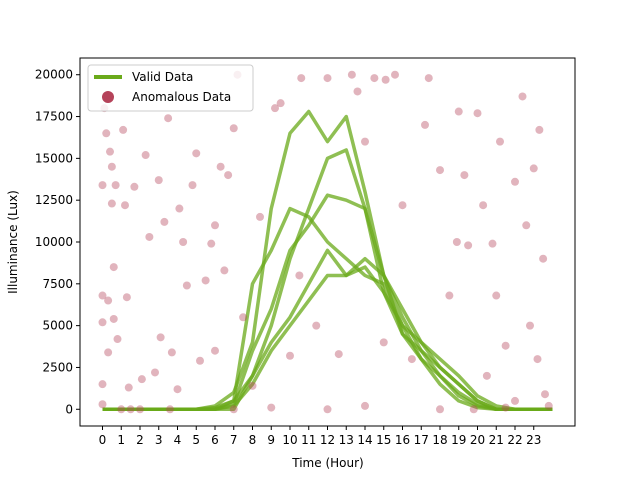 The width and height of the screenshot is (640, 484). What do you see at coordinates (215, 440) in the screenshot?
I see `x-tick-label: 6` at bounding box center [215, 440].